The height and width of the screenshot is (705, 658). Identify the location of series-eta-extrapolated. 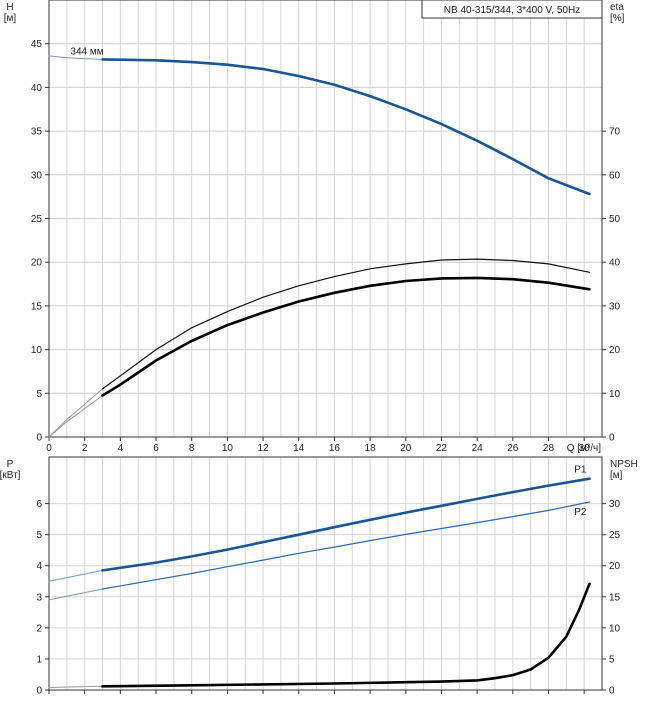
(75, 413).